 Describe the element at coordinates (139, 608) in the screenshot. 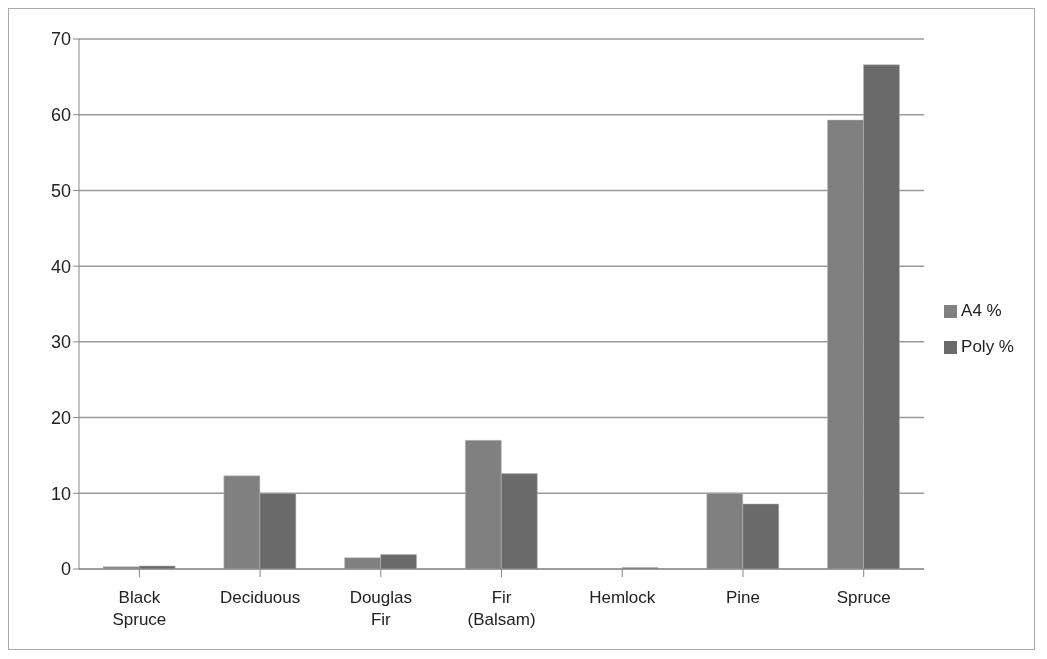

I see `x-tick-label: Black Spruce` at that location.